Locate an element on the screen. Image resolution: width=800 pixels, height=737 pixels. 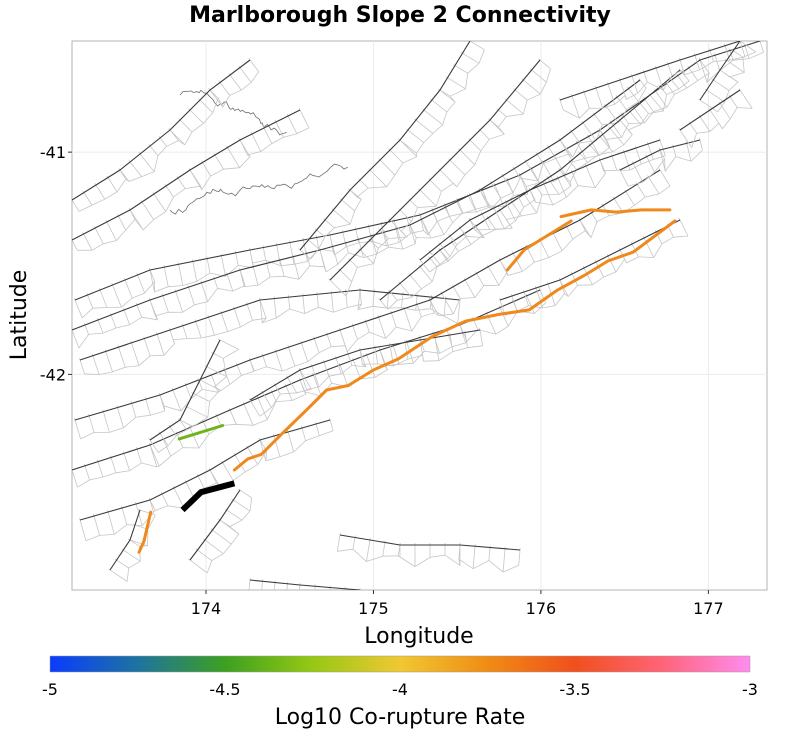
x-axis-ticks: 174 175 176 177 is located at coordinates (457, 604).